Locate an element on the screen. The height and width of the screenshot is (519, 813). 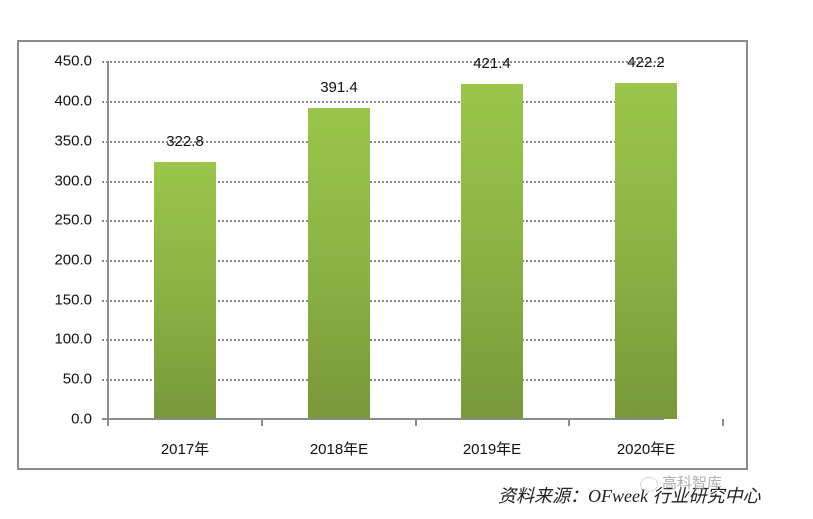
watermark: 高科智库 is located at coordinates (681, 482).